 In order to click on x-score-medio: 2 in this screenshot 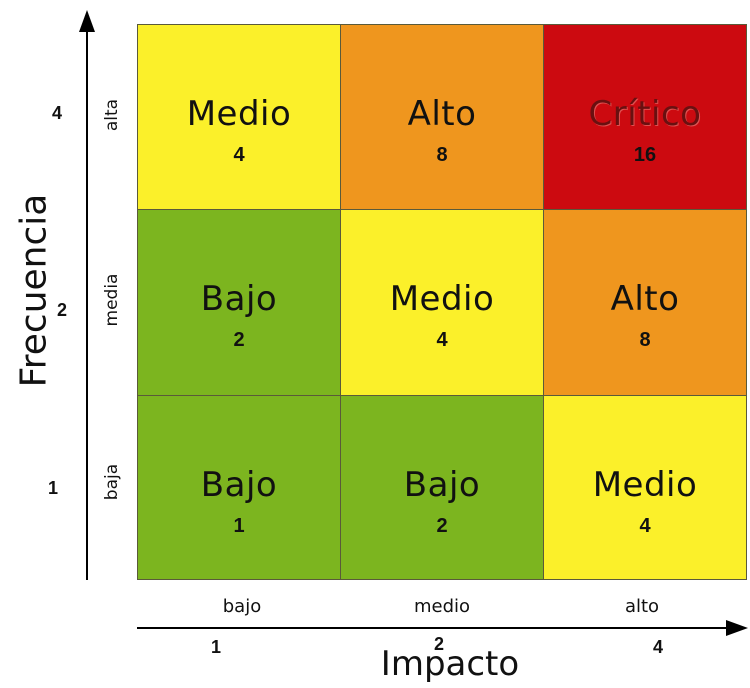, I will do `click(438, 644)`.